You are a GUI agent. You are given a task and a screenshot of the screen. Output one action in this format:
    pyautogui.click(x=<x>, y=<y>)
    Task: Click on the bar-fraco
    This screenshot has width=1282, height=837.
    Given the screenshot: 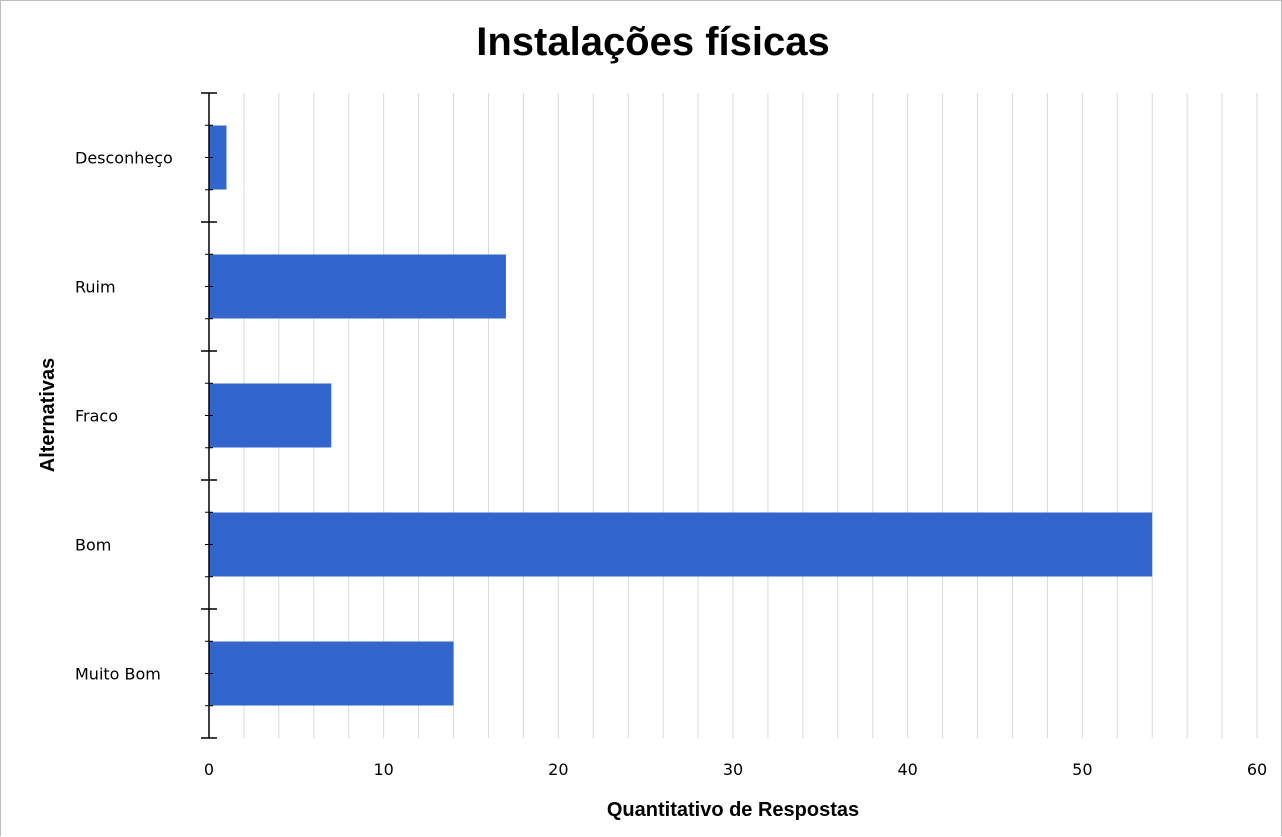 What is the action you would take?
    pyautogui.click(x=270, y=415)
    